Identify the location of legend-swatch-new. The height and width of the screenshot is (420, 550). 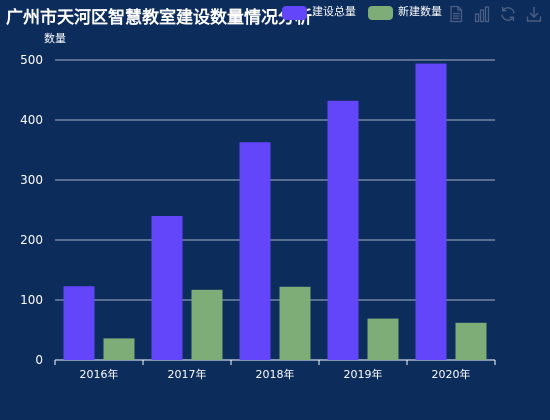
(380, 13).